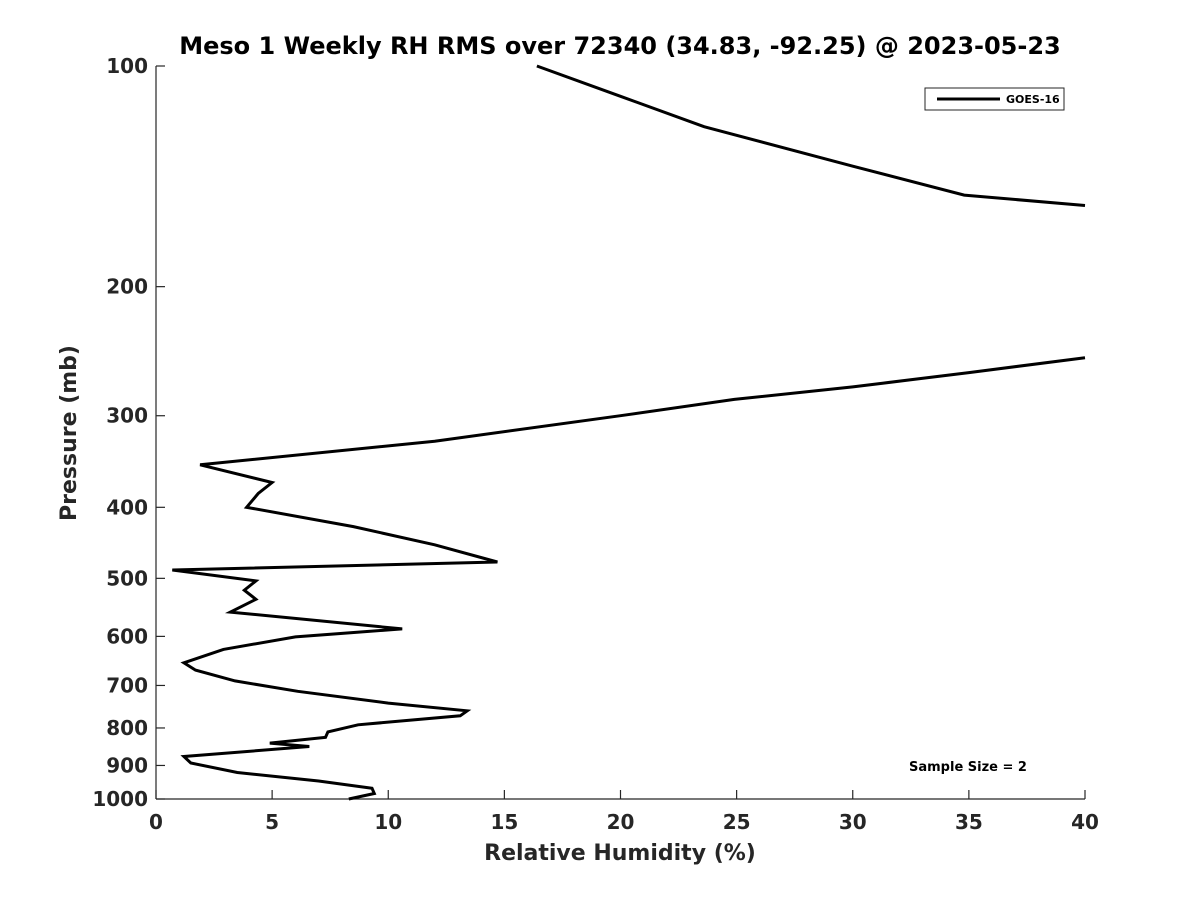  Describe the element at coordinates (127, 685) in the screenshot. I see `y-tick-label: 700` at that location.